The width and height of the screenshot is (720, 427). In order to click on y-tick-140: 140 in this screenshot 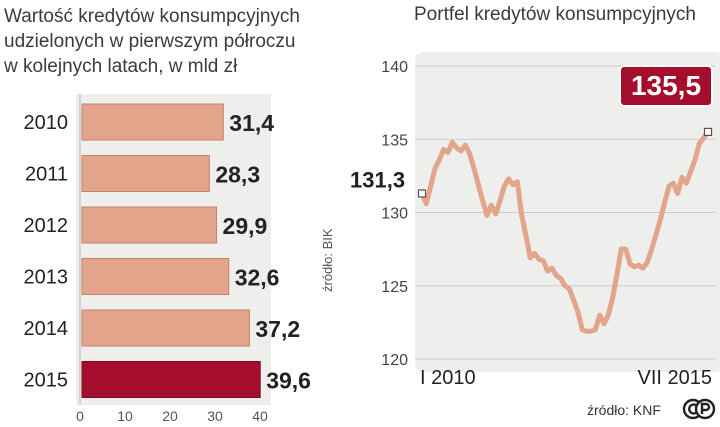, I will do `click(394, 67)`.